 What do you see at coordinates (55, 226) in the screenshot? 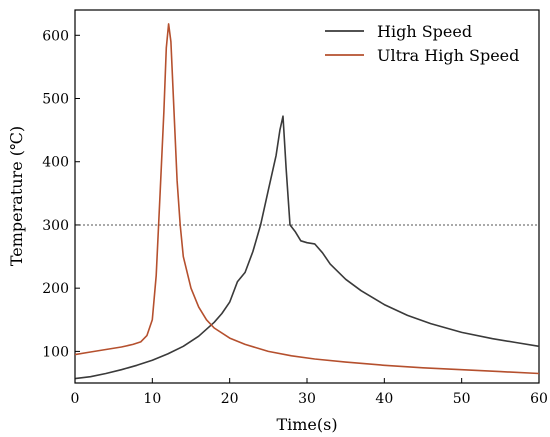
I see `y-tick-label: 300` at bounding box center [55, 226].